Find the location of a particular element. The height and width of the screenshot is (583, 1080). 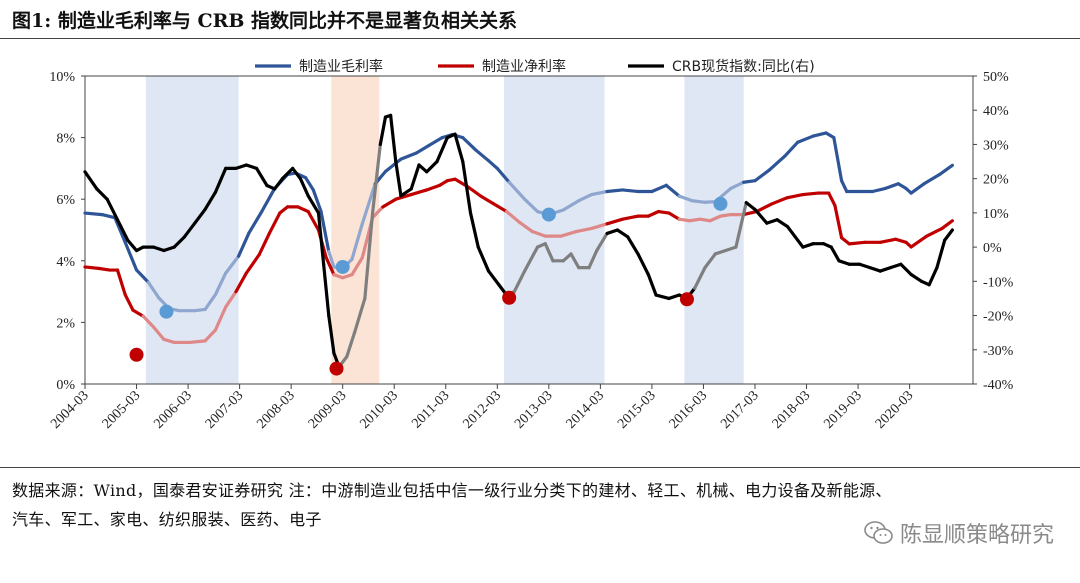

right-axis-tick-label: 10% is located at coordinates (996, 214).